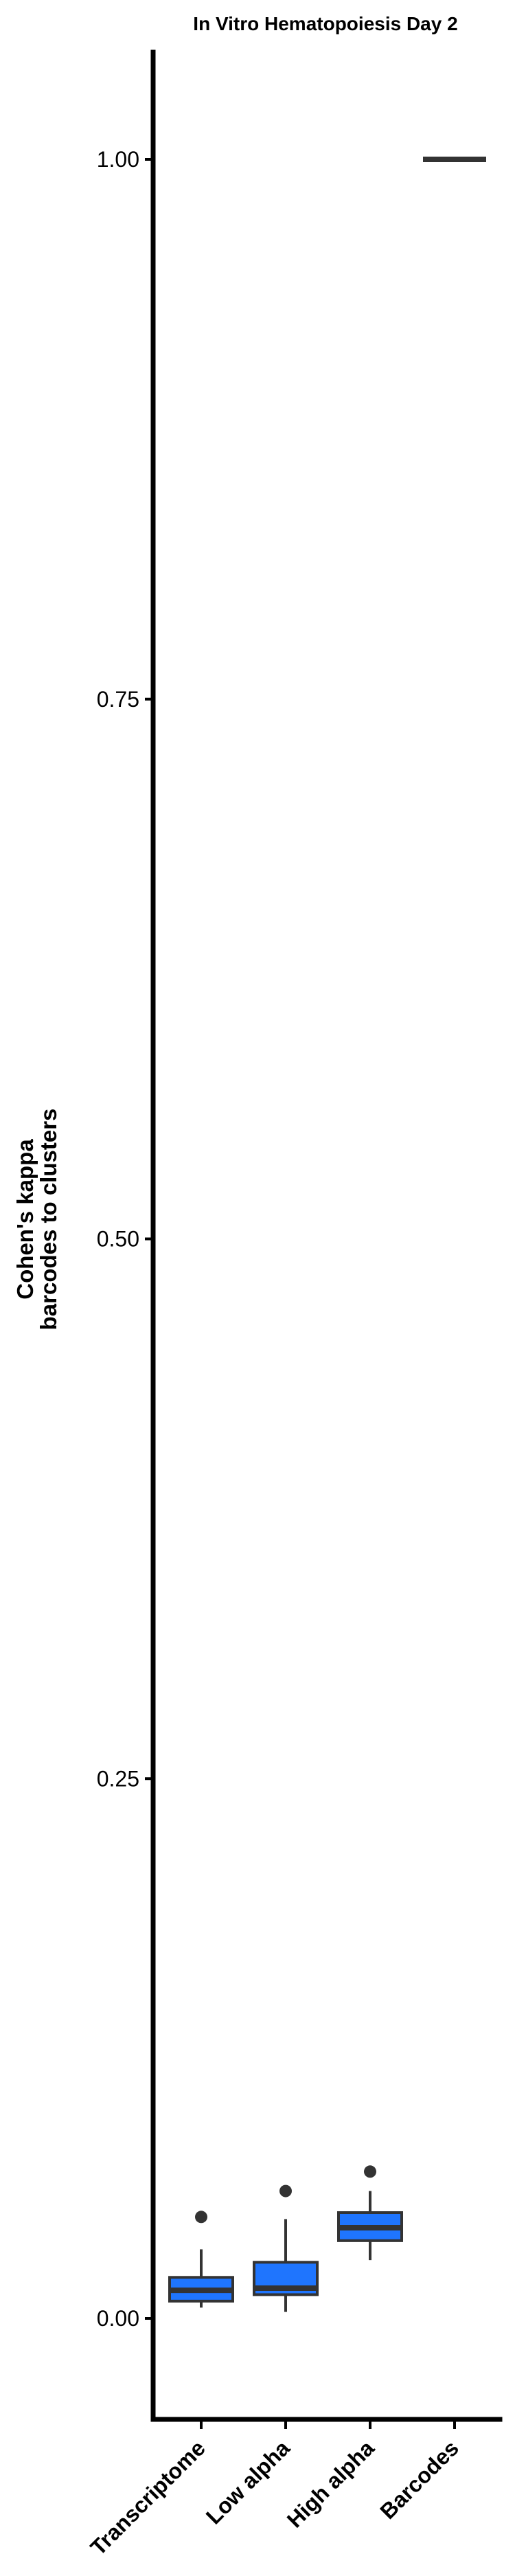 The height and width of the screenshot is (2576, 515). What do you see at coordinates (118, 159) in the screenshot?
I see `y-tick-label: 1.00` at bounding box center [118, 159].